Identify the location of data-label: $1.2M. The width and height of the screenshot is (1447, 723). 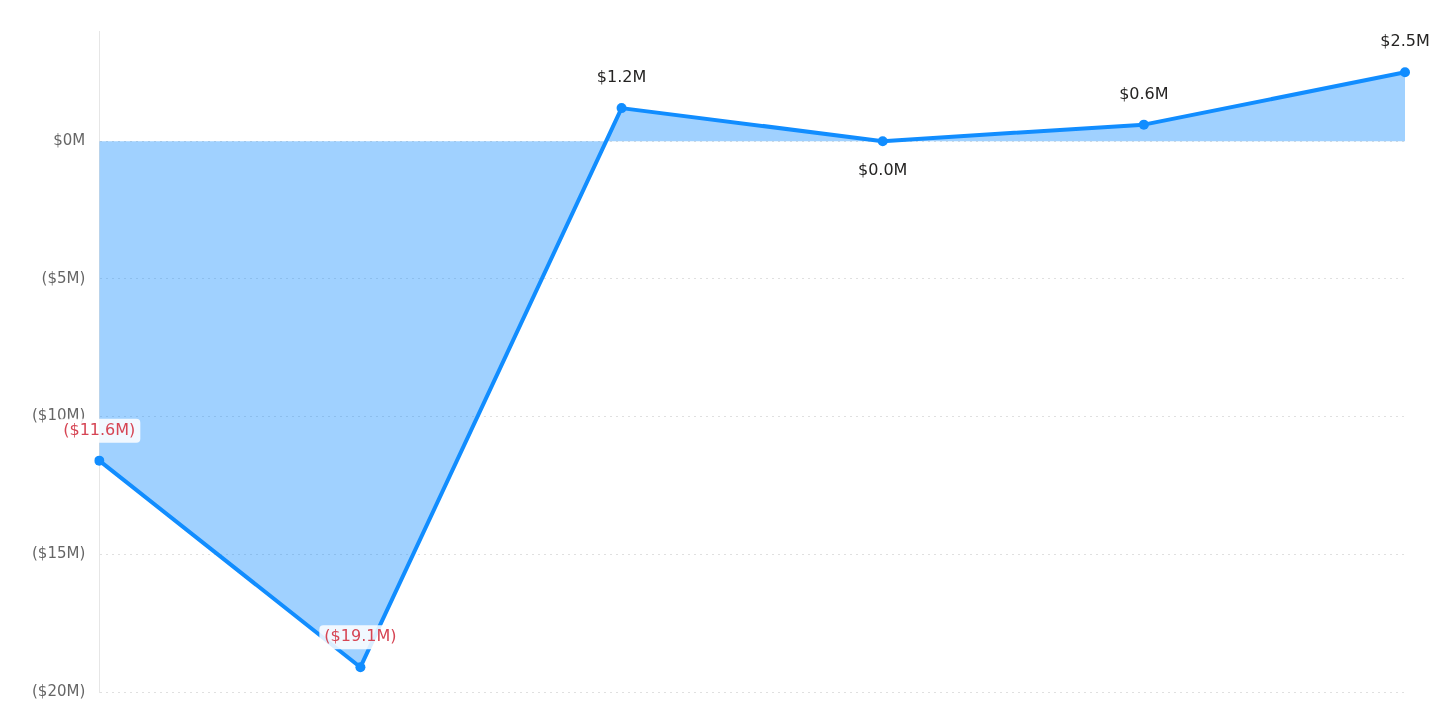
(621, 77).